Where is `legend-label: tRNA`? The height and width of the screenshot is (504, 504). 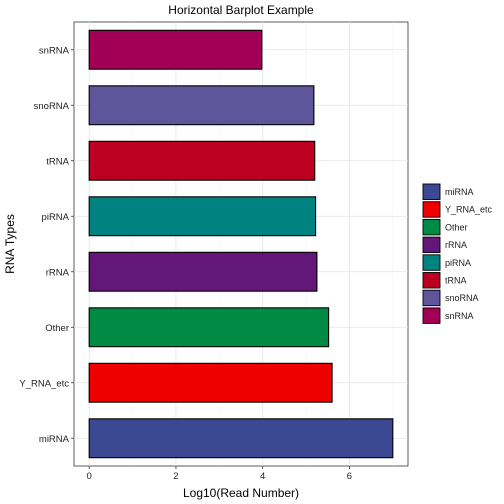
legend-label: tRNA is located at coordinates (456, 281).